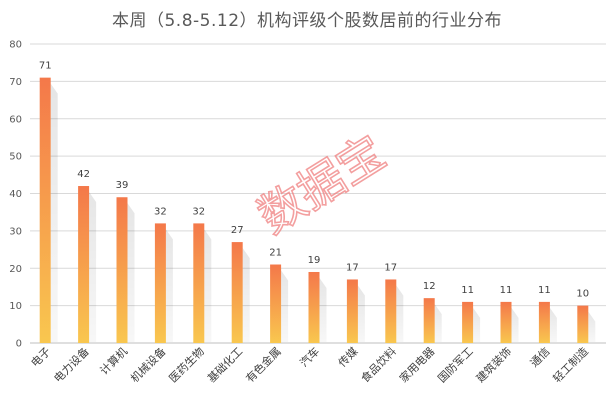  I want to click on x-category-label: 有色金属, so click(263, 364).